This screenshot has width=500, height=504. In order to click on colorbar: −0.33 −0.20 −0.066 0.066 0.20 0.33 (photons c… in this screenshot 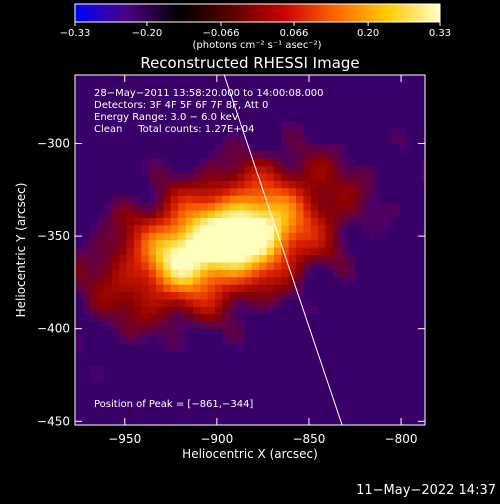, I will do `click(255, 27)`.